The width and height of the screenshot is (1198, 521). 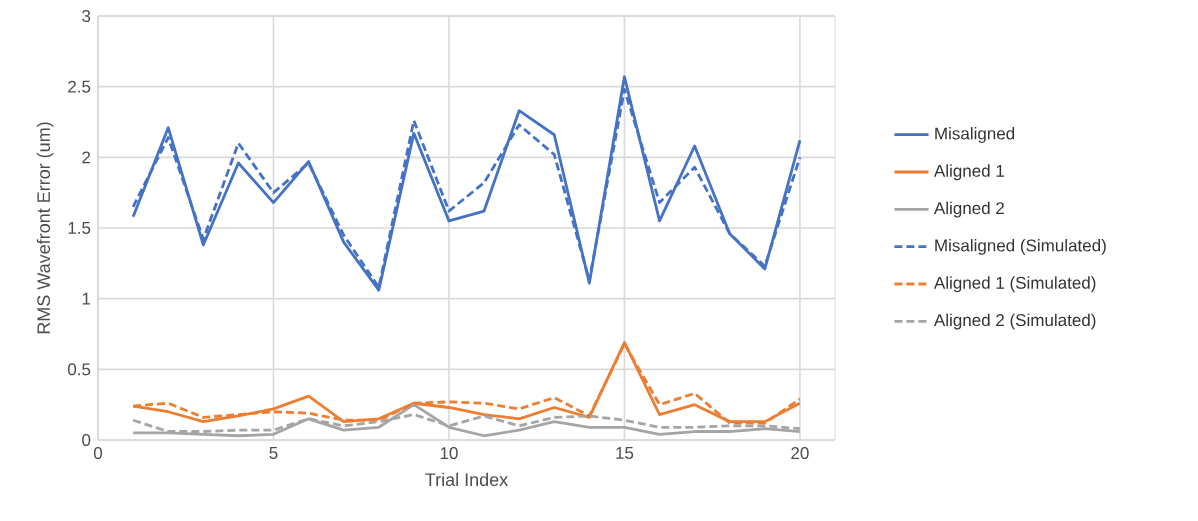 I want to click on x-tick-label: 10, so click(x=449, y=453).